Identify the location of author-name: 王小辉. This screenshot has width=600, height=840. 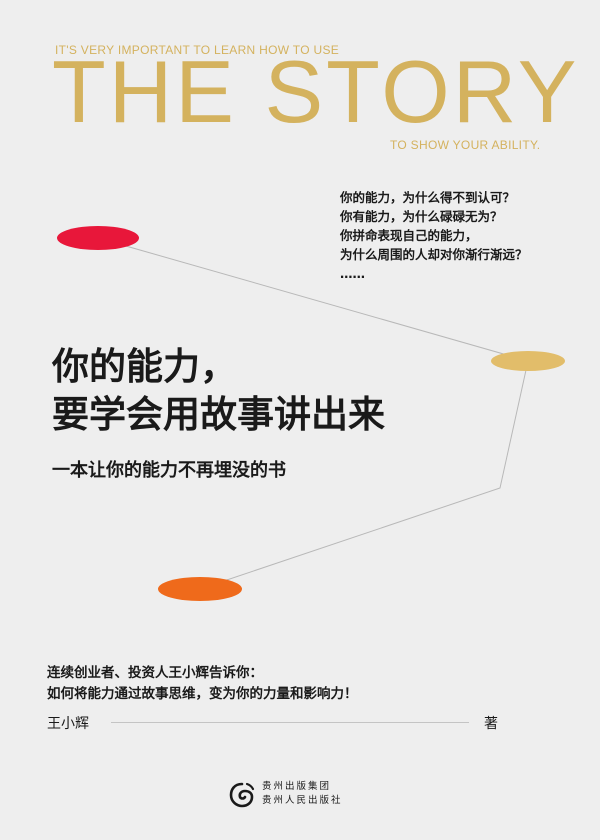
(68, 724).